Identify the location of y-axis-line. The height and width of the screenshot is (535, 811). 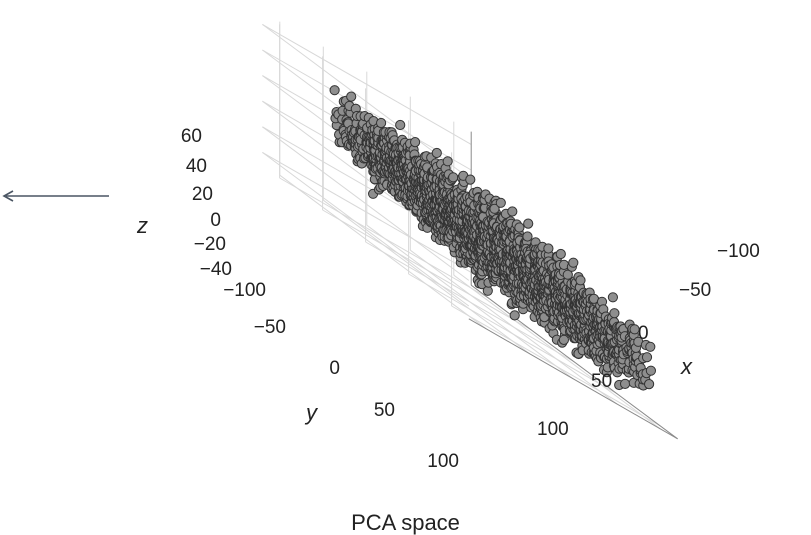
(574, 362).